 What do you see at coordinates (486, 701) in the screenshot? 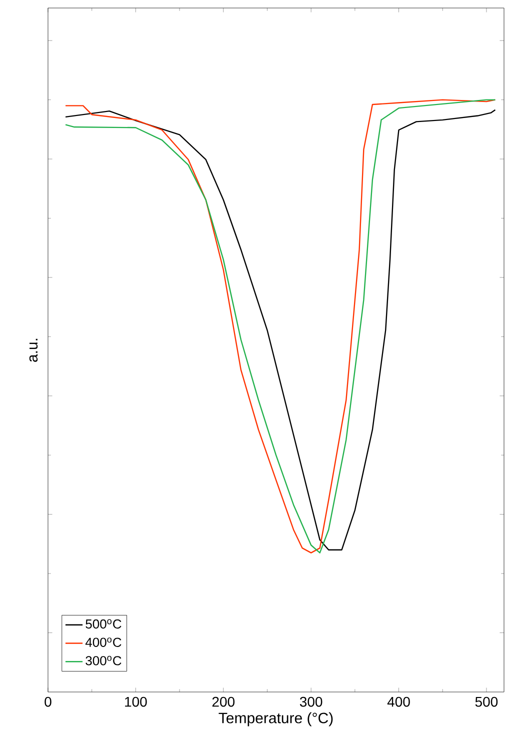
I see `x-tick-label: 500` at bounding box center [486, 701].